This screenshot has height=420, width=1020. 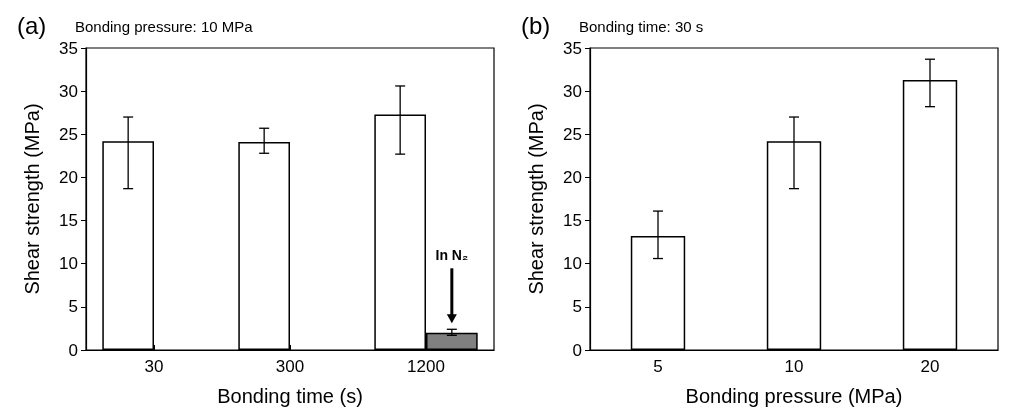 I want to click on x-tick-label: 5, so click(x=658, y=366).